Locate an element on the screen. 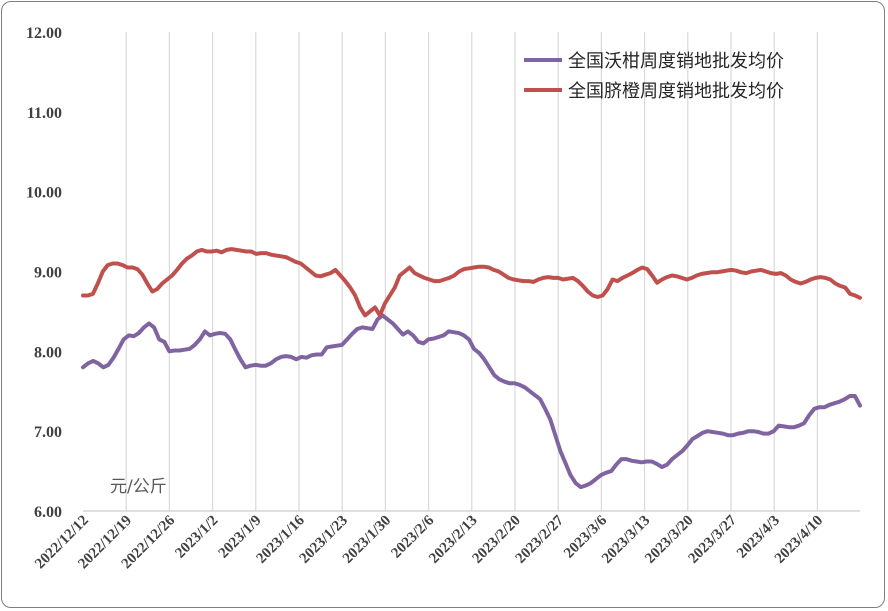 This screenshot has height=611, width=888. legend-label-2: 全国脐橙周度销地批发均价 is located at coordinates (676, 91).